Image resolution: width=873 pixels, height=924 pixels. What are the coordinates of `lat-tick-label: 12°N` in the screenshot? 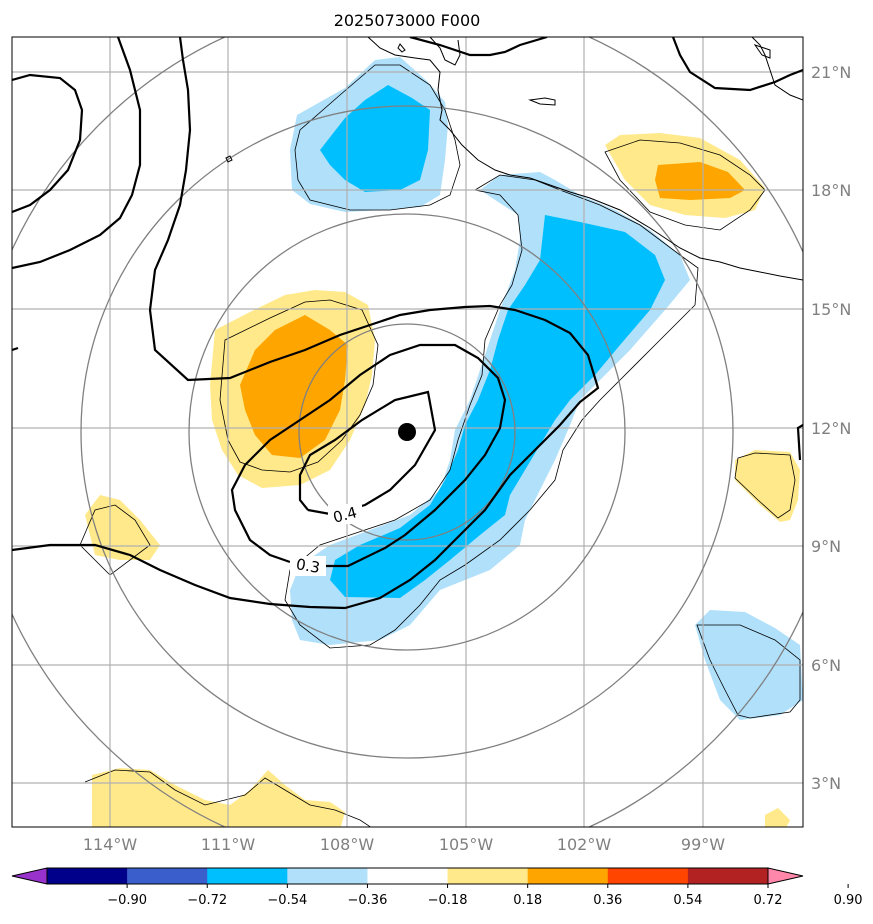 It's located at (831, 428).